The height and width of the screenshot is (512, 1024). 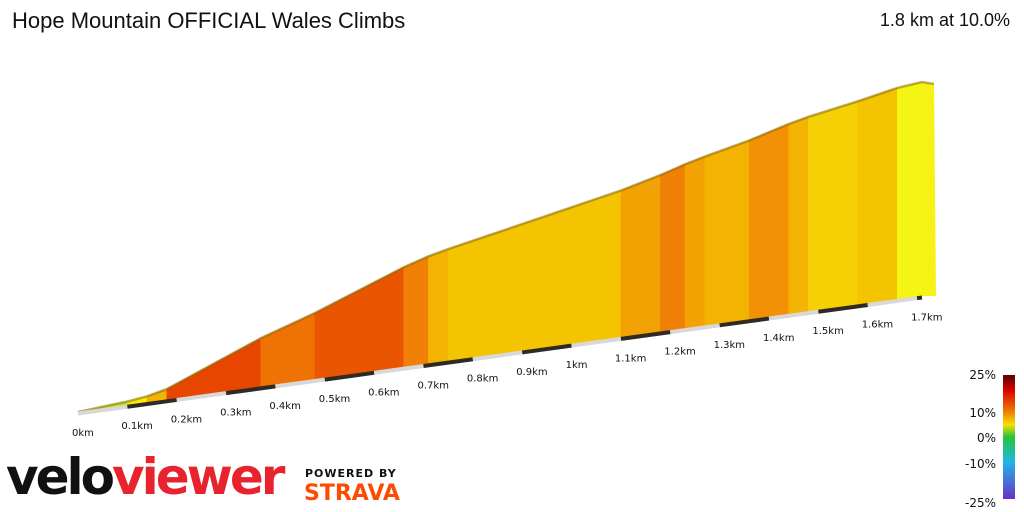 I want to click on x-tick-label: 1.6km, so click(x=877, y=325).